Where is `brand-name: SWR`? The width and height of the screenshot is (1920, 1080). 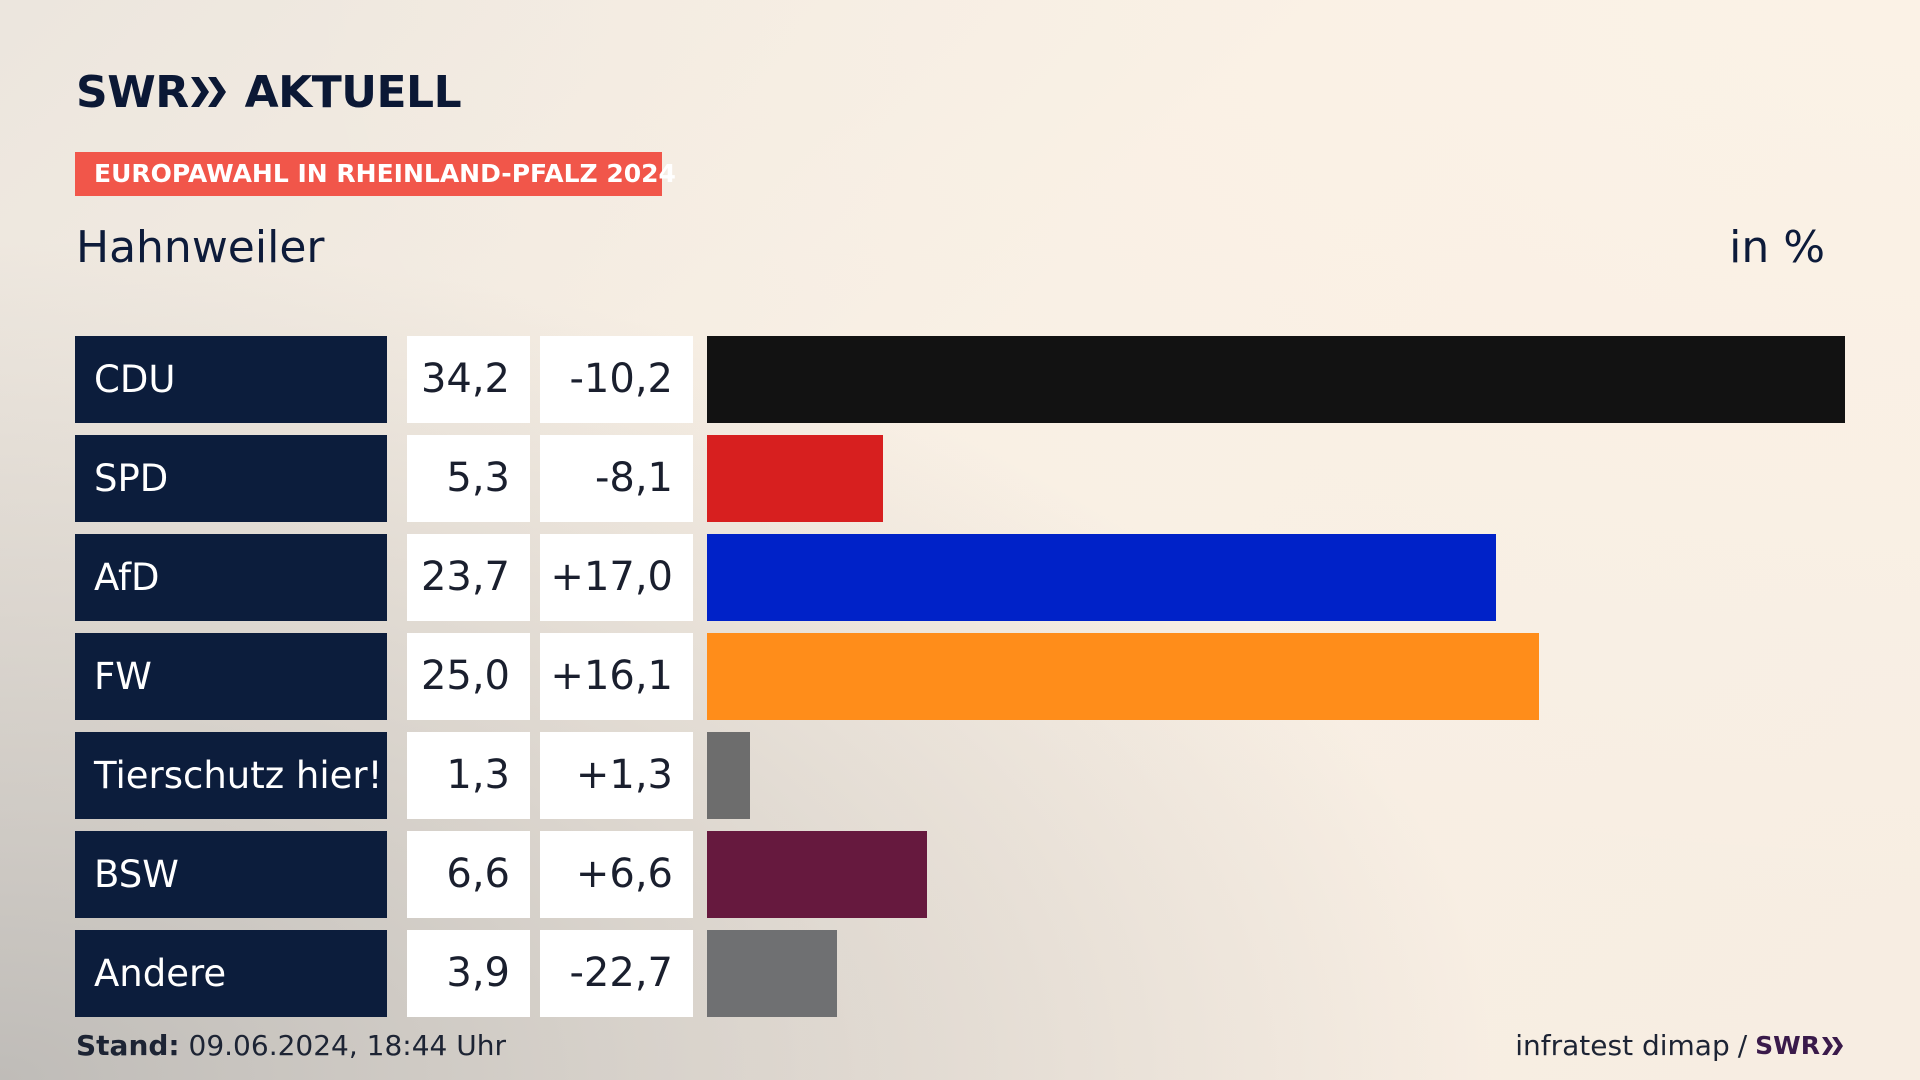
brand-name: SWR is located at coordinates (132, 92).